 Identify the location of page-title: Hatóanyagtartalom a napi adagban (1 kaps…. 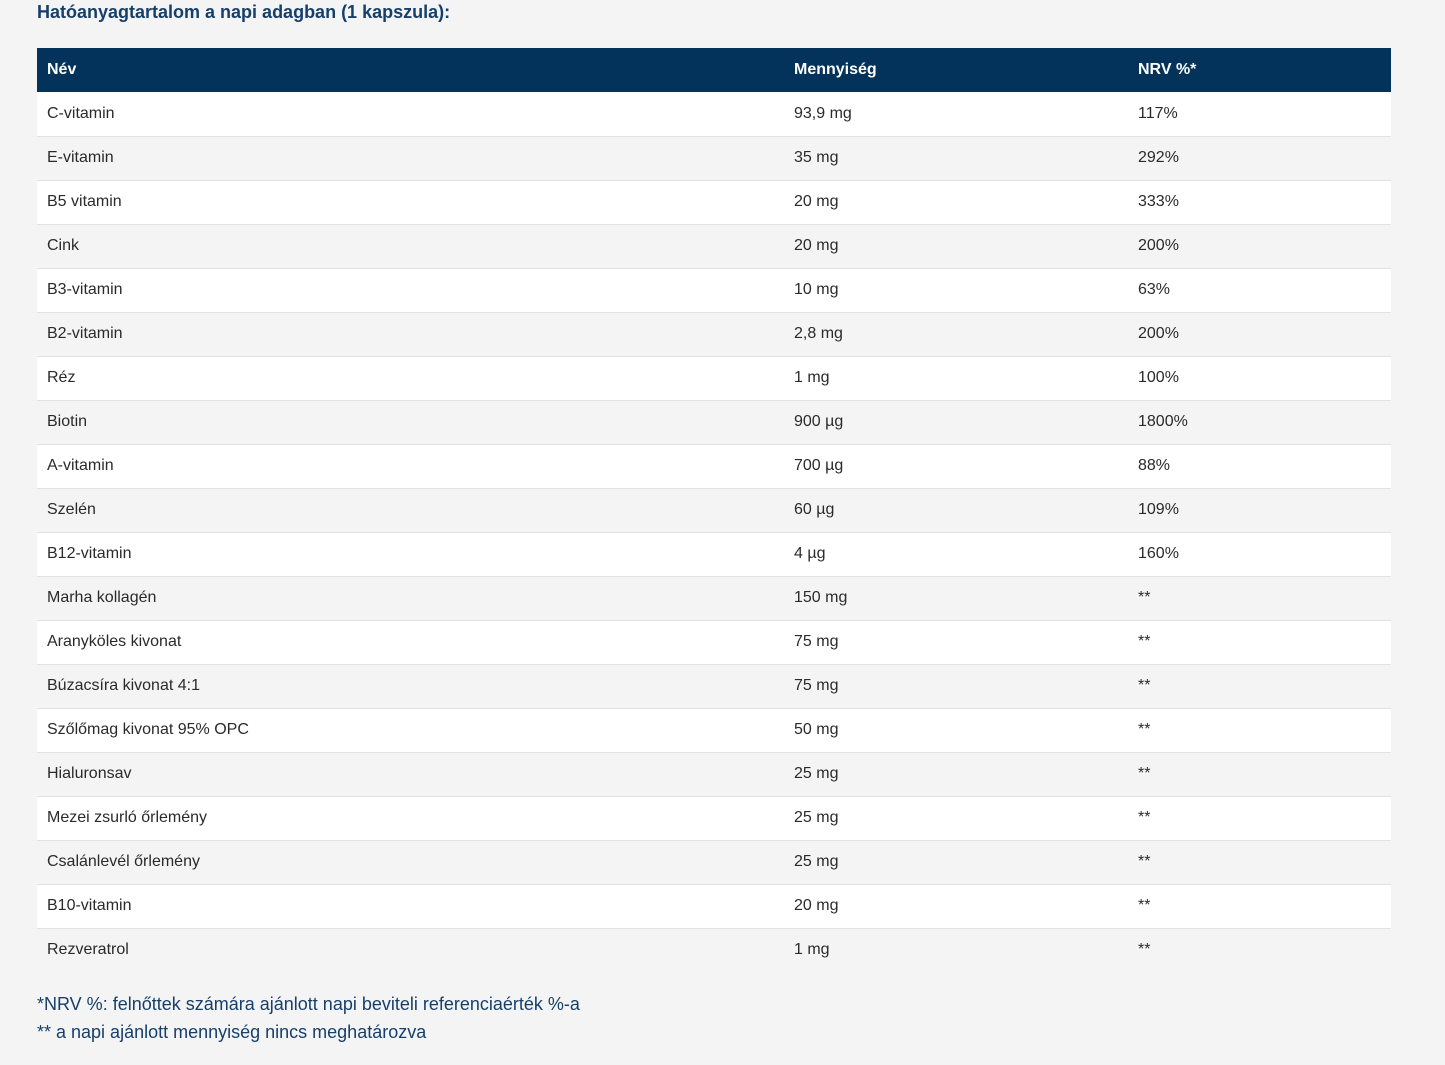
(244, 12).